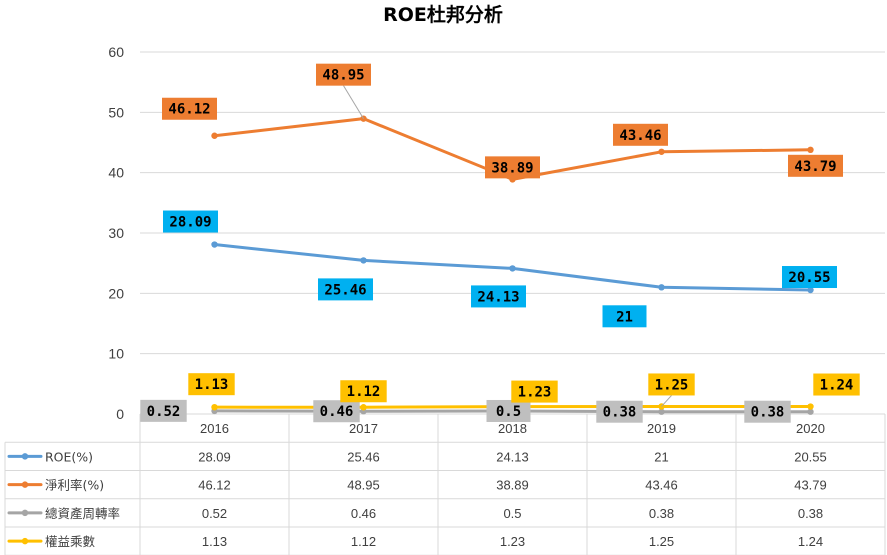  I want to click on data-label: 1.13, so click(212, 385).